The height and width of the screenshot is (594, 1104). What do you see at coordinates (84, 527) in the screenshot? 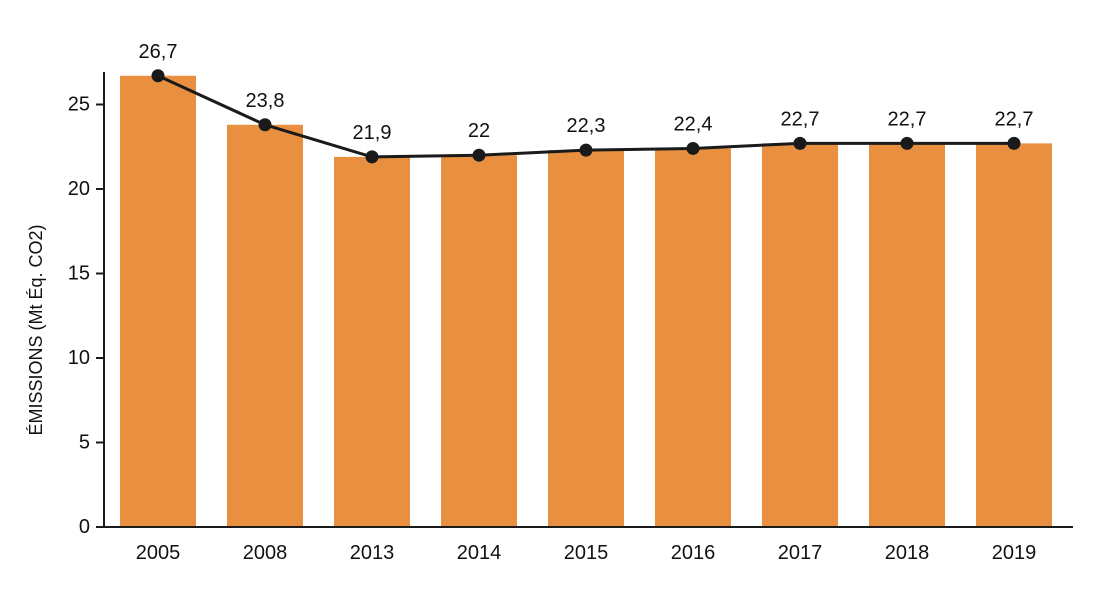
I see `y-tick-label-0: 0` at bounding box center [84, 527].